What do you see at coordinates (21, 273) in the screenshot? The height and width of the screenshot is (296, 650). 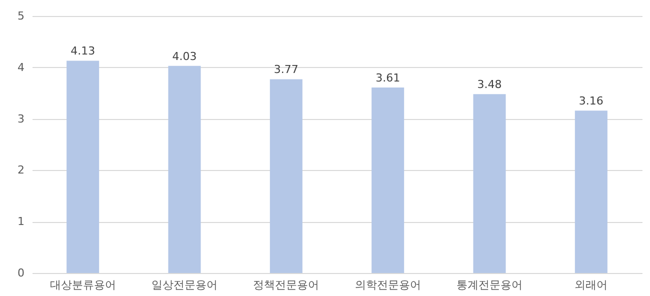 I see `y-tick-label: 0` at bounding box center [21, 273].